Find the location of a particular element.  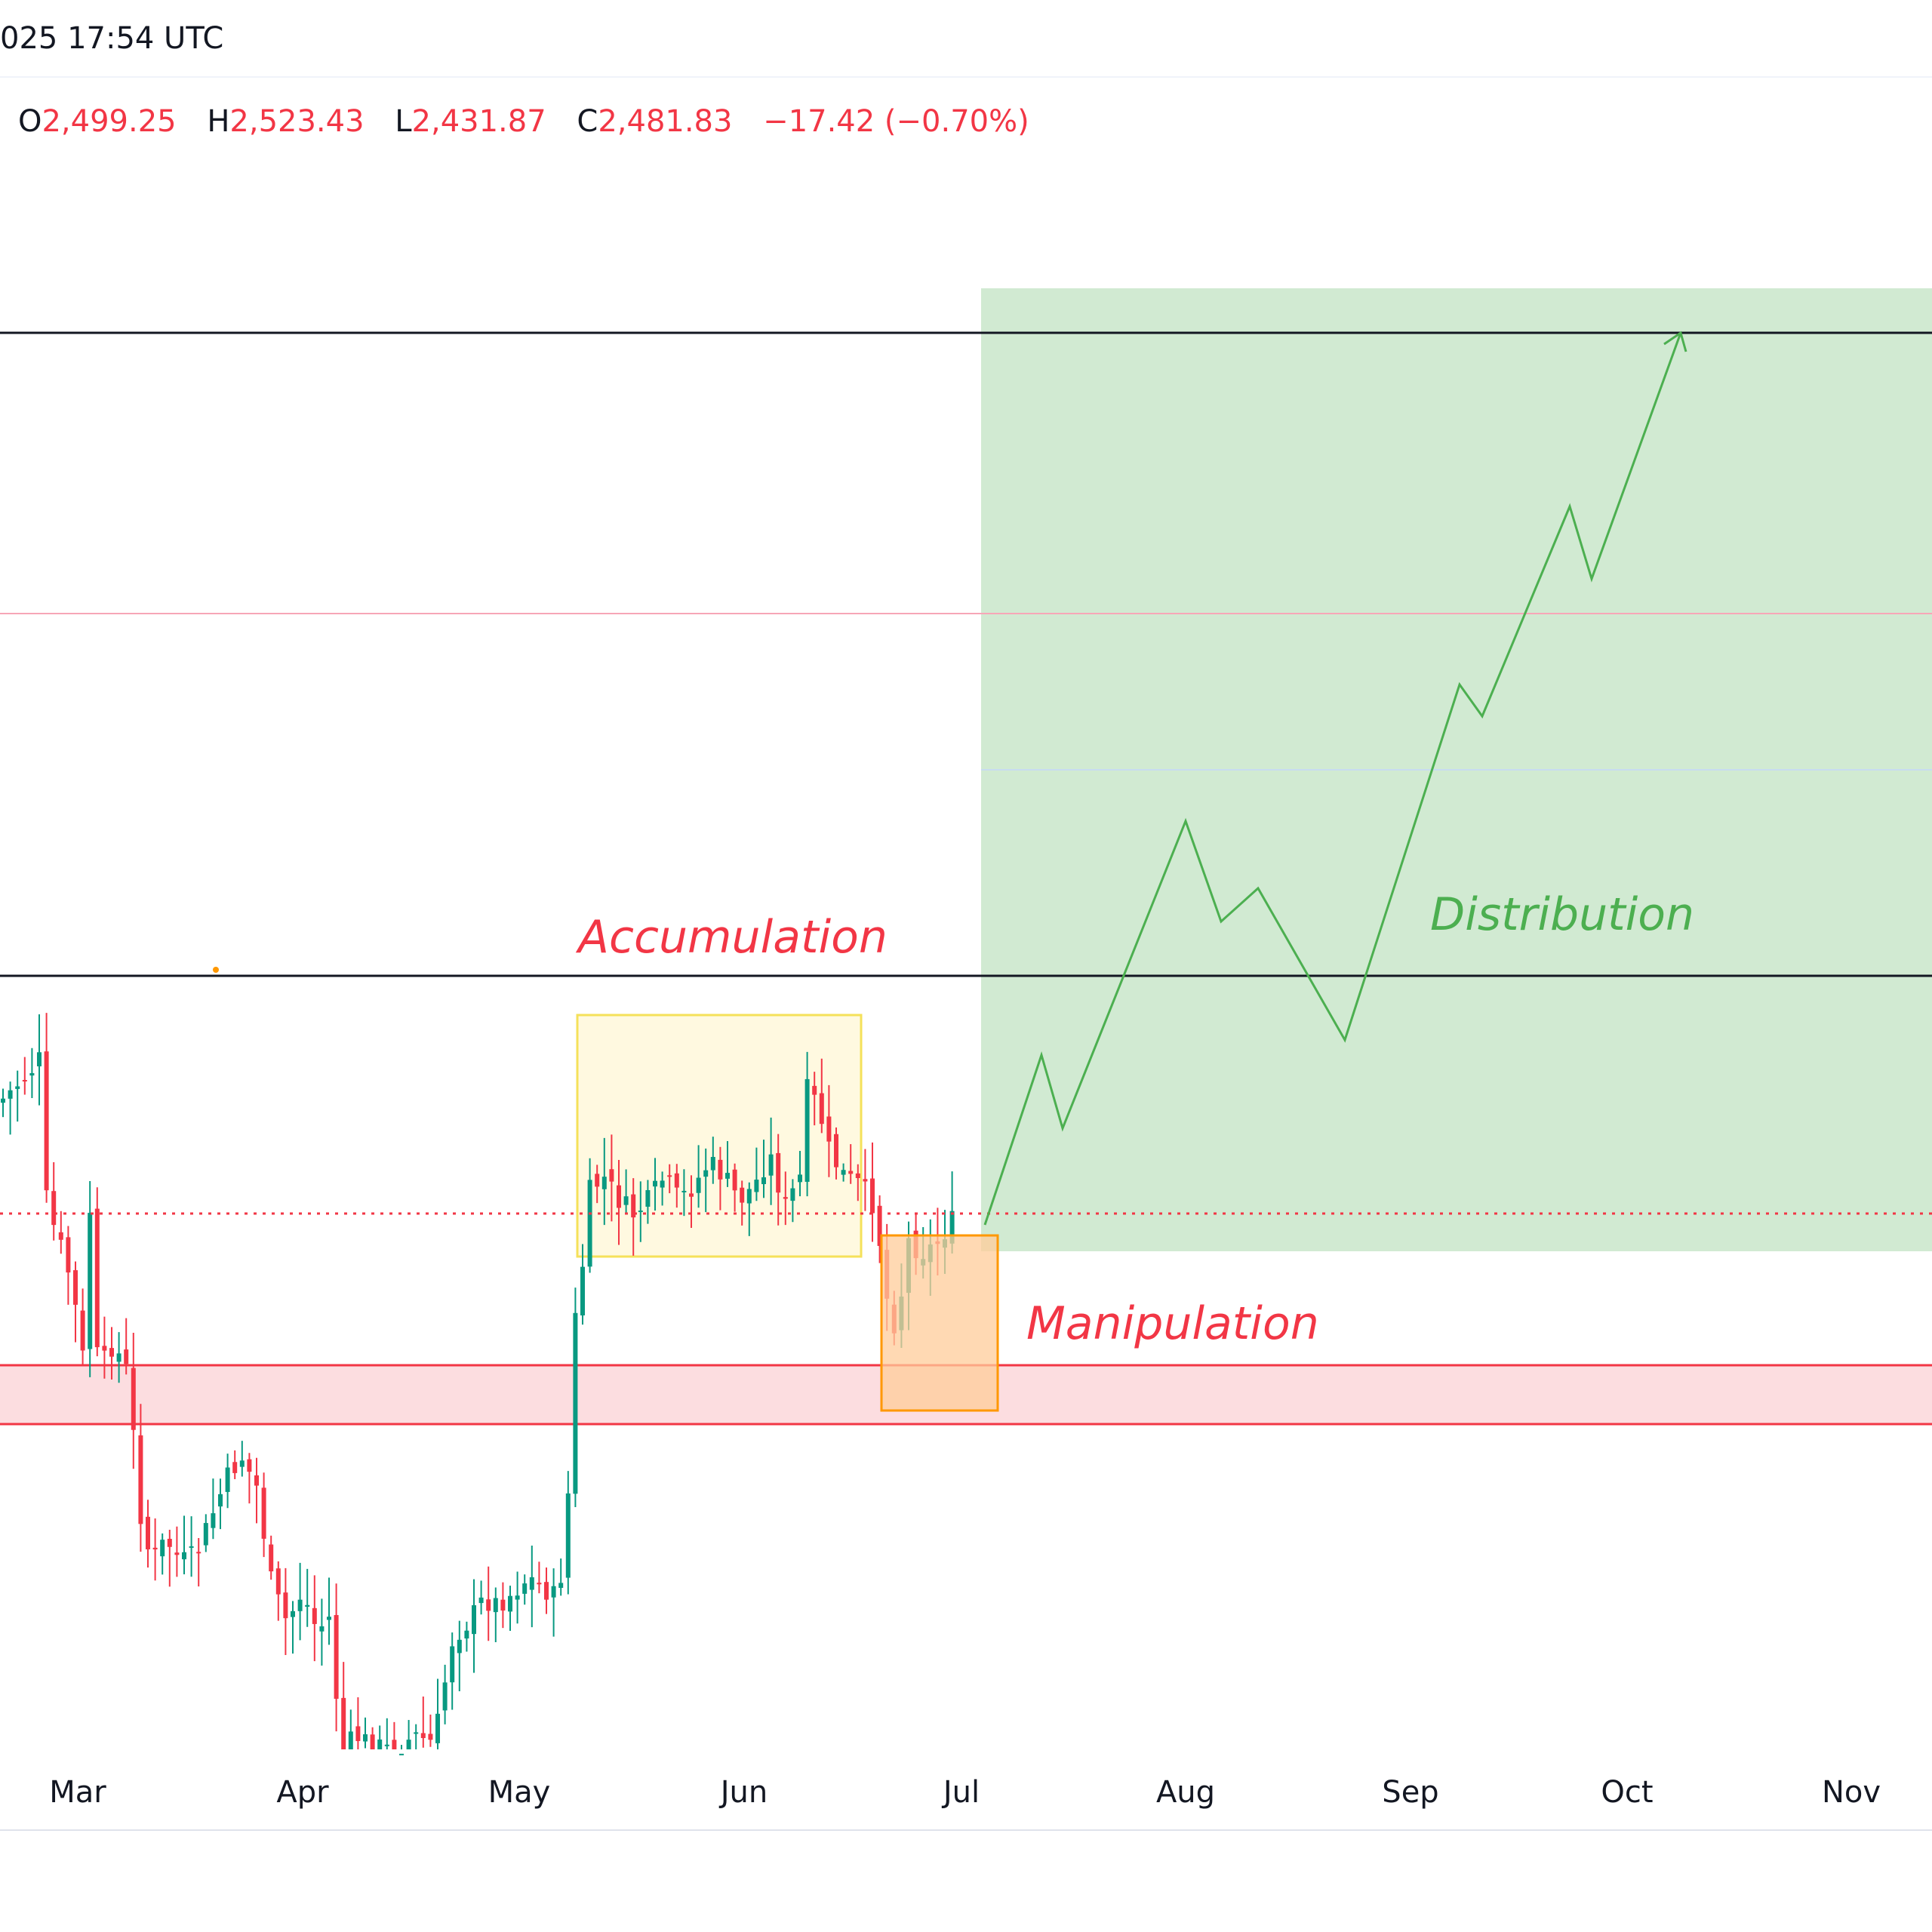

low-label: L is located at coordinates (403, 121).